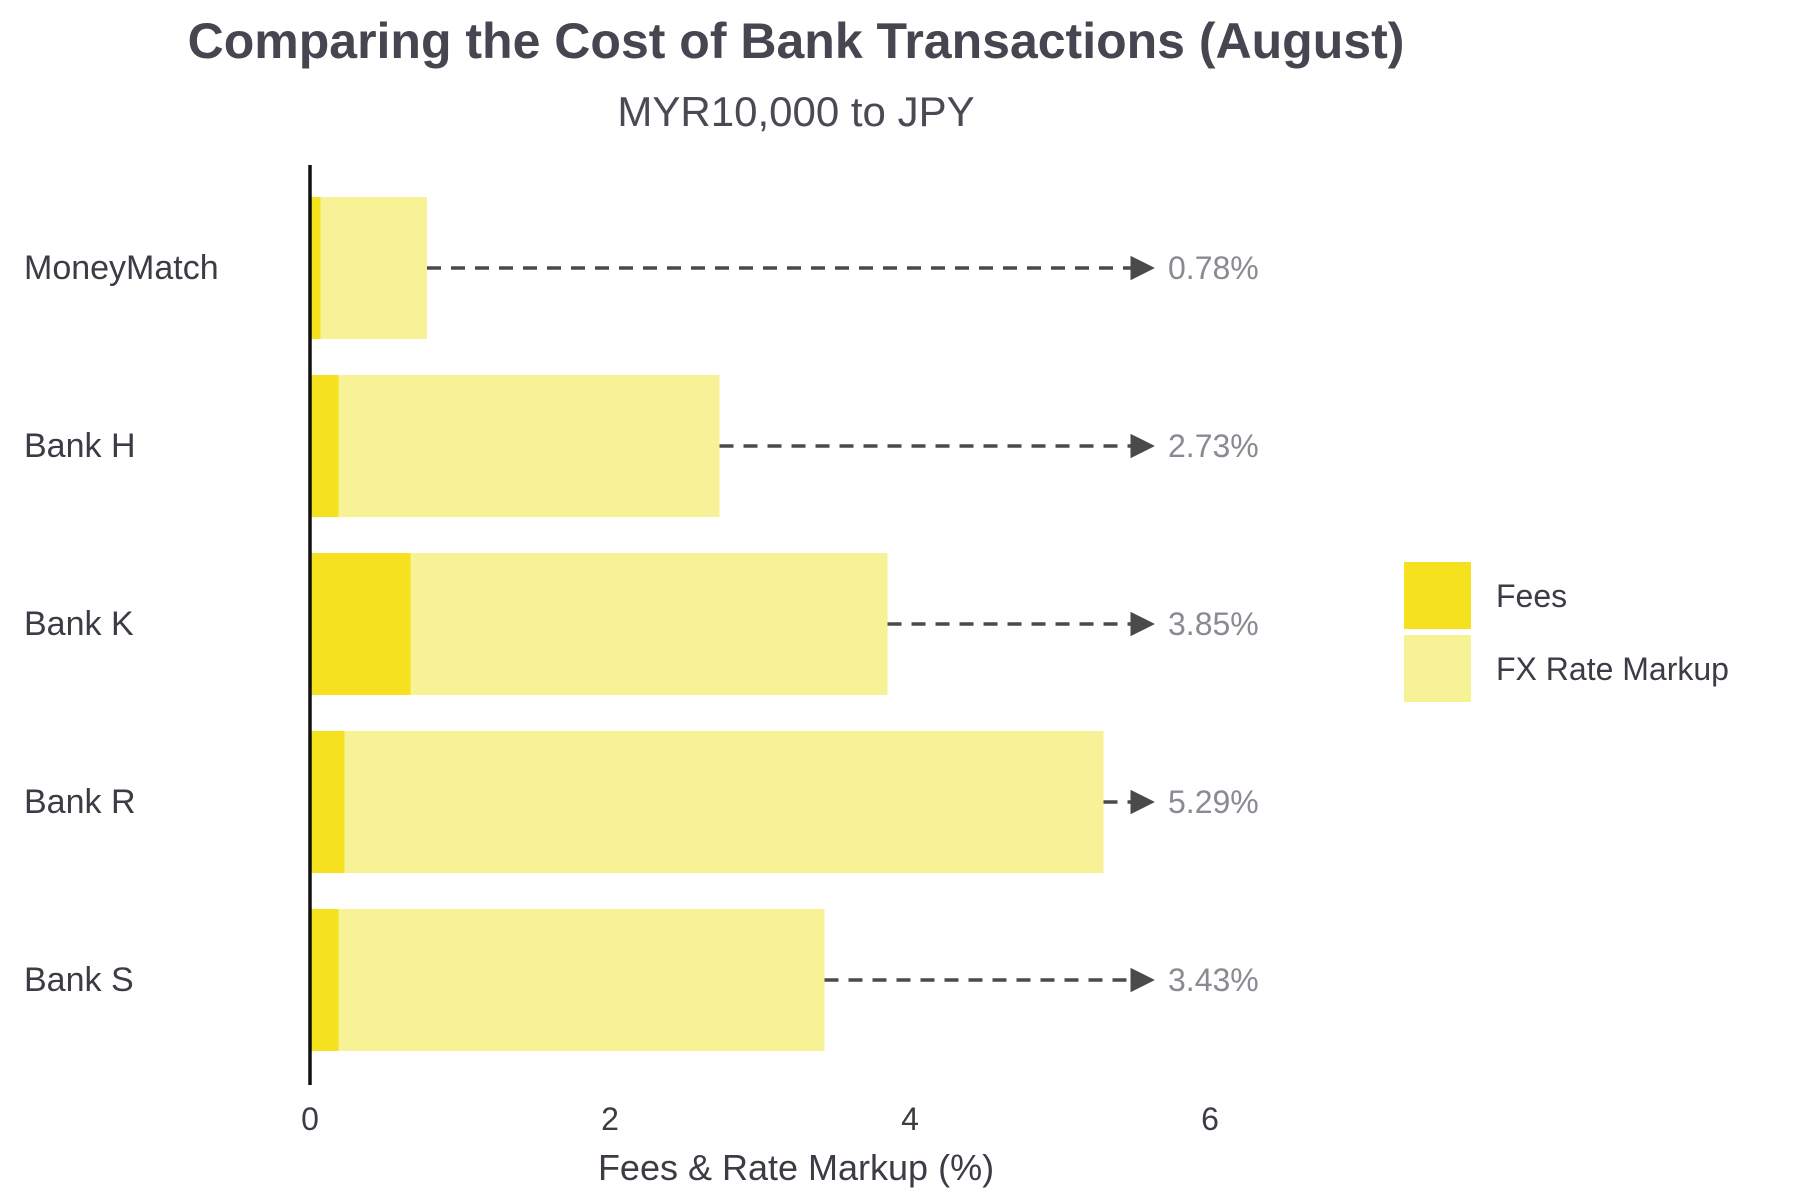 The image size is (1800, 1200). Describe the element at coordinates (1210, 1119) in the screenshot. I see `x-tick-label-6: 6` at that location.